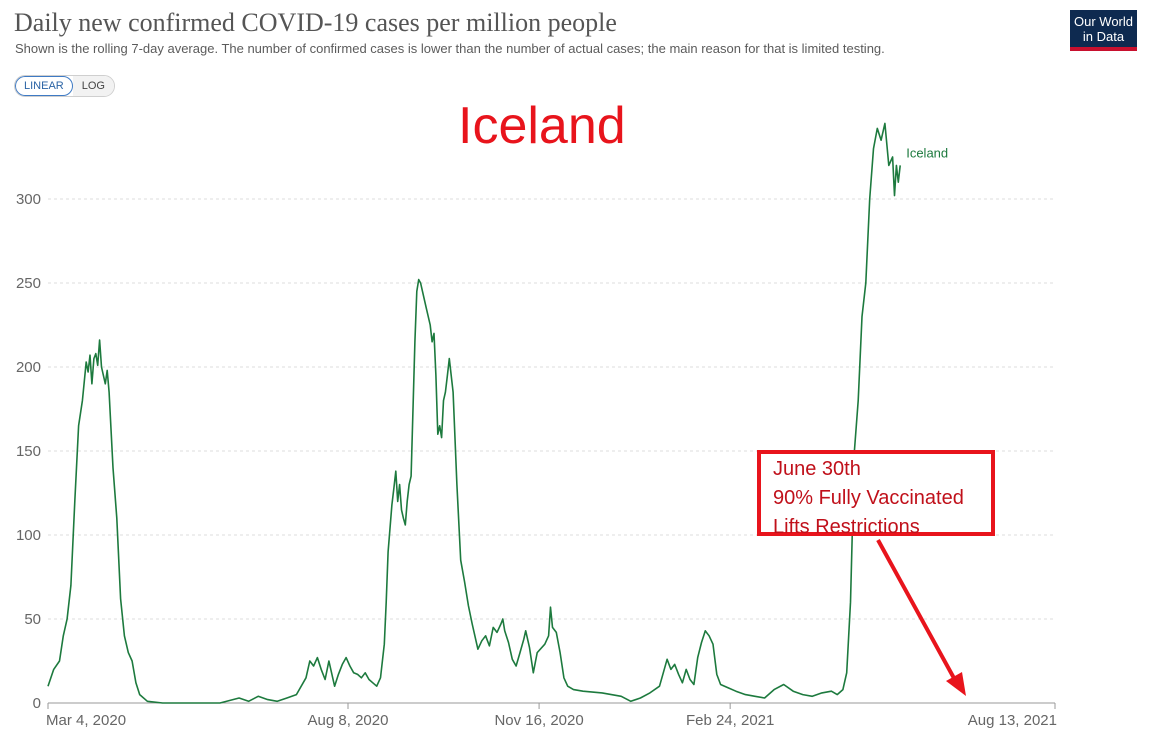  Describe the element at coordinates (93, 86) in the screenshot. I see `log-scale-button: LOG` at that location.